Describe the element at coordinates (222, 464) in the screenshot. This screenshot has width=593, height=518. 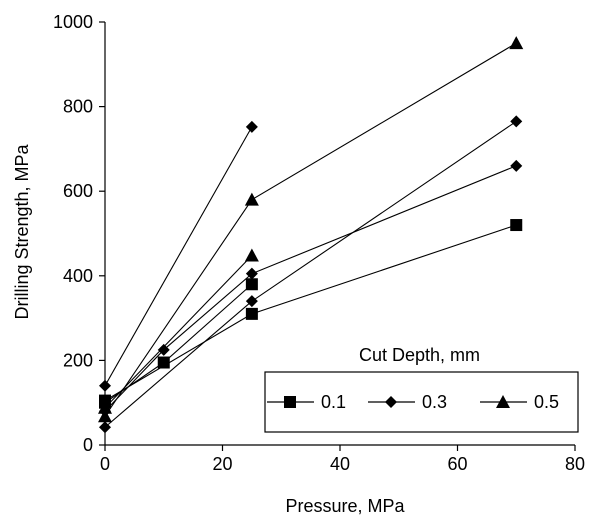
I see `x-tick-label: 20` at that location.